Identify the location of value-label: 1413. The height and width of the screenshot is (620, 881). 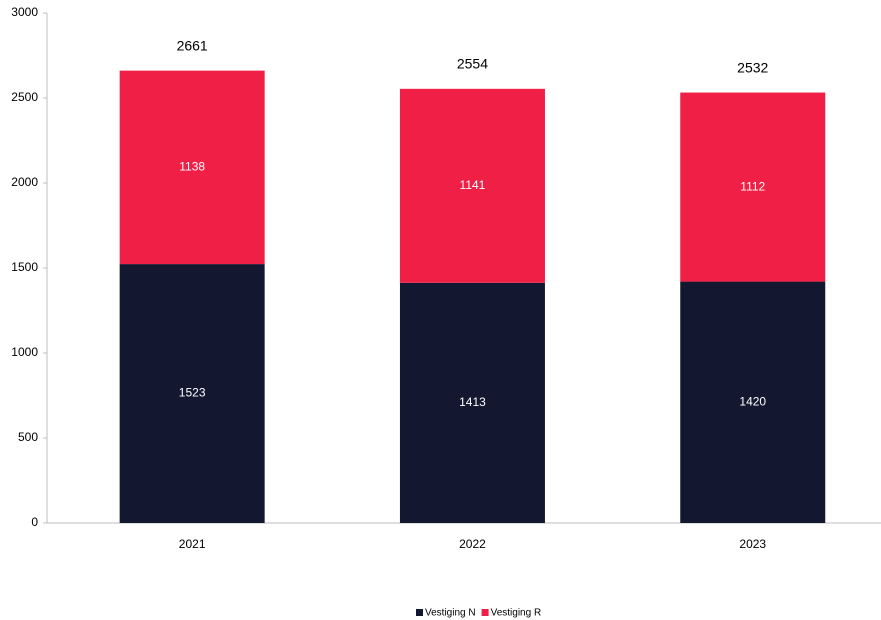
(472, 402).